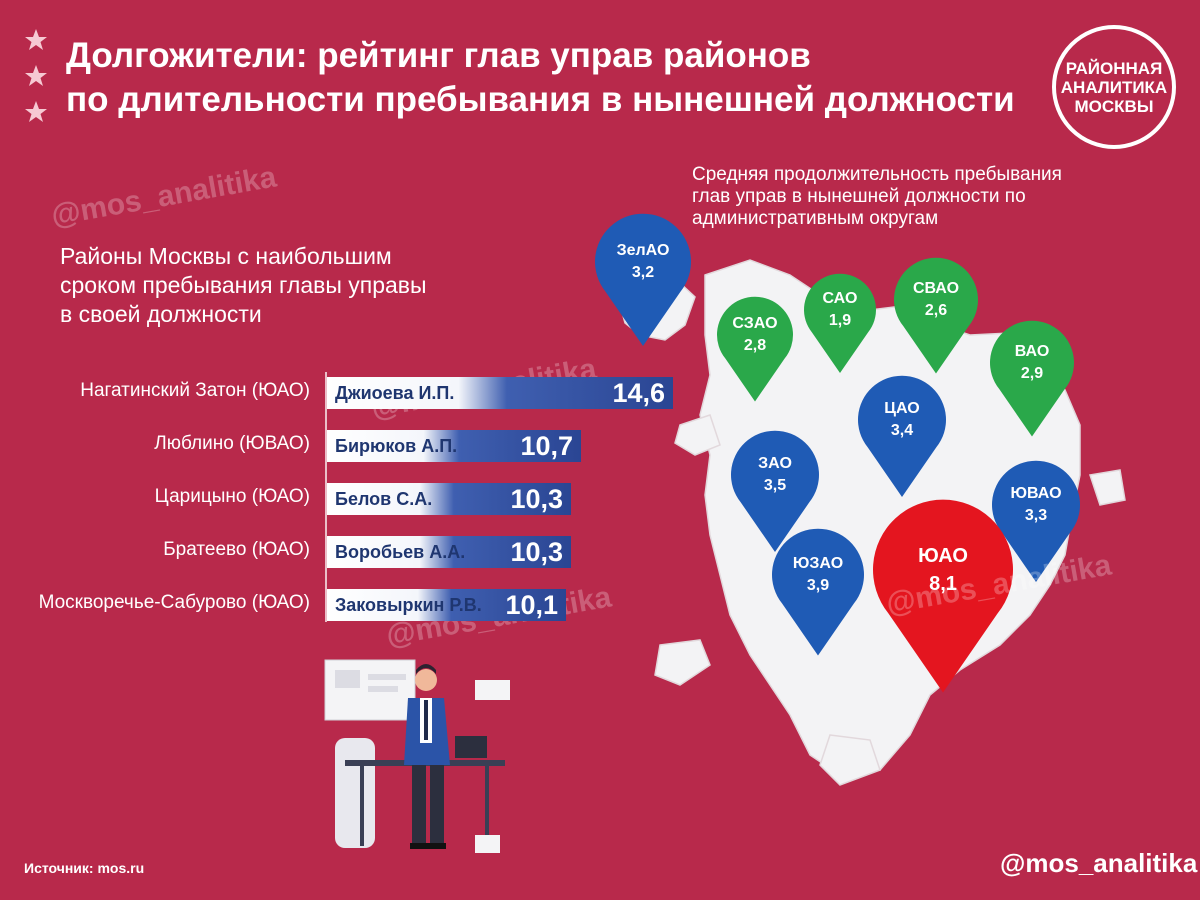 The image size is (1200, 900). Describe the element at coordinates (755, 323) in the screenshot. I see `map-pin-region: СЗАО` at that location.